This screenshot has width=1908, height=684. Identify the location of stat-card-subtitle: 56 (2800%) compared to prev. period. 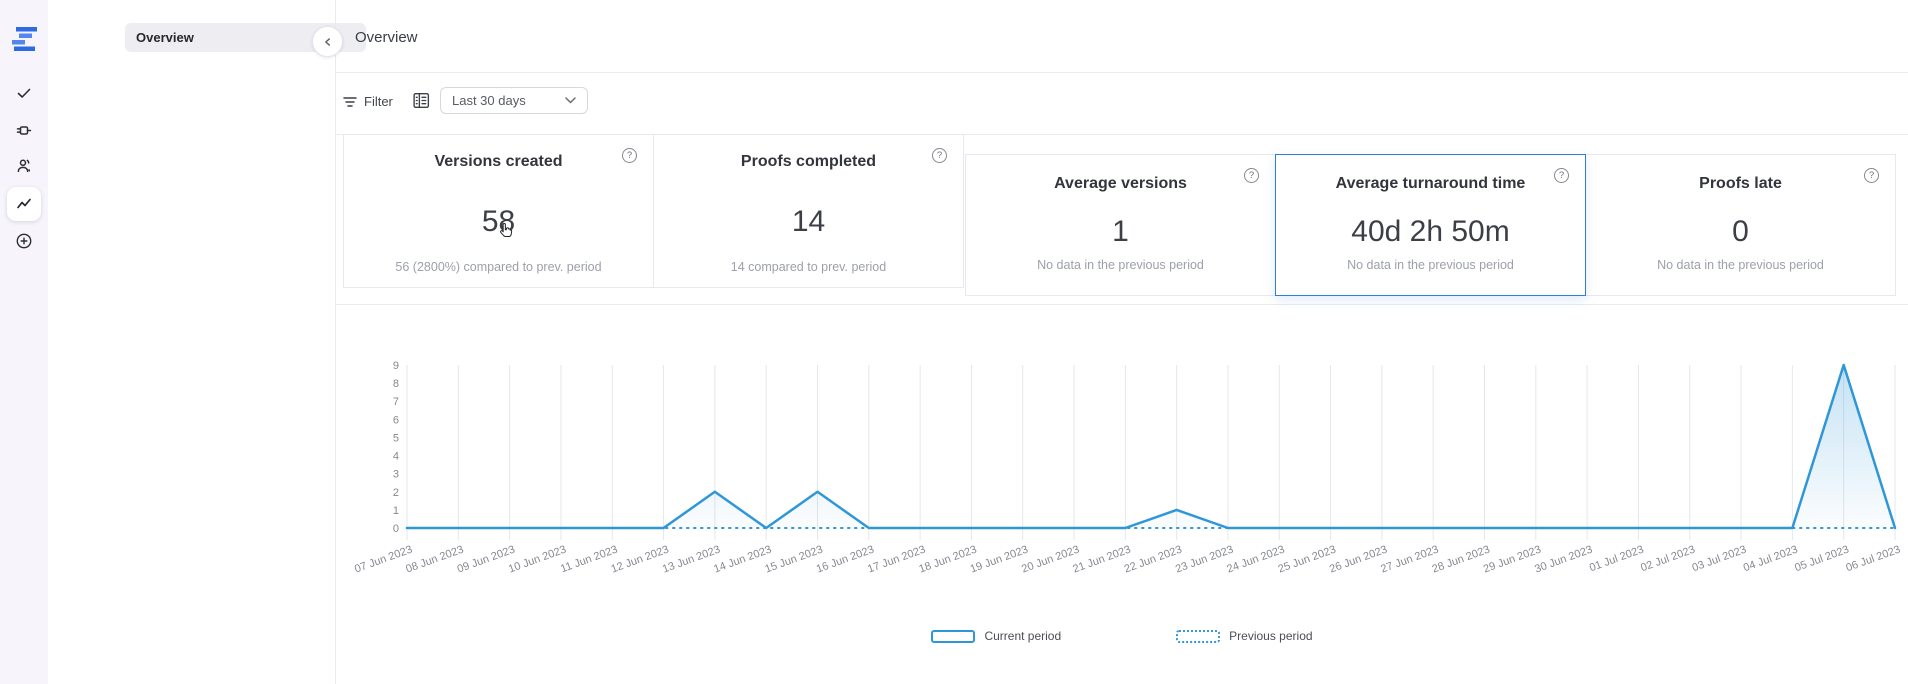
(498, 267).